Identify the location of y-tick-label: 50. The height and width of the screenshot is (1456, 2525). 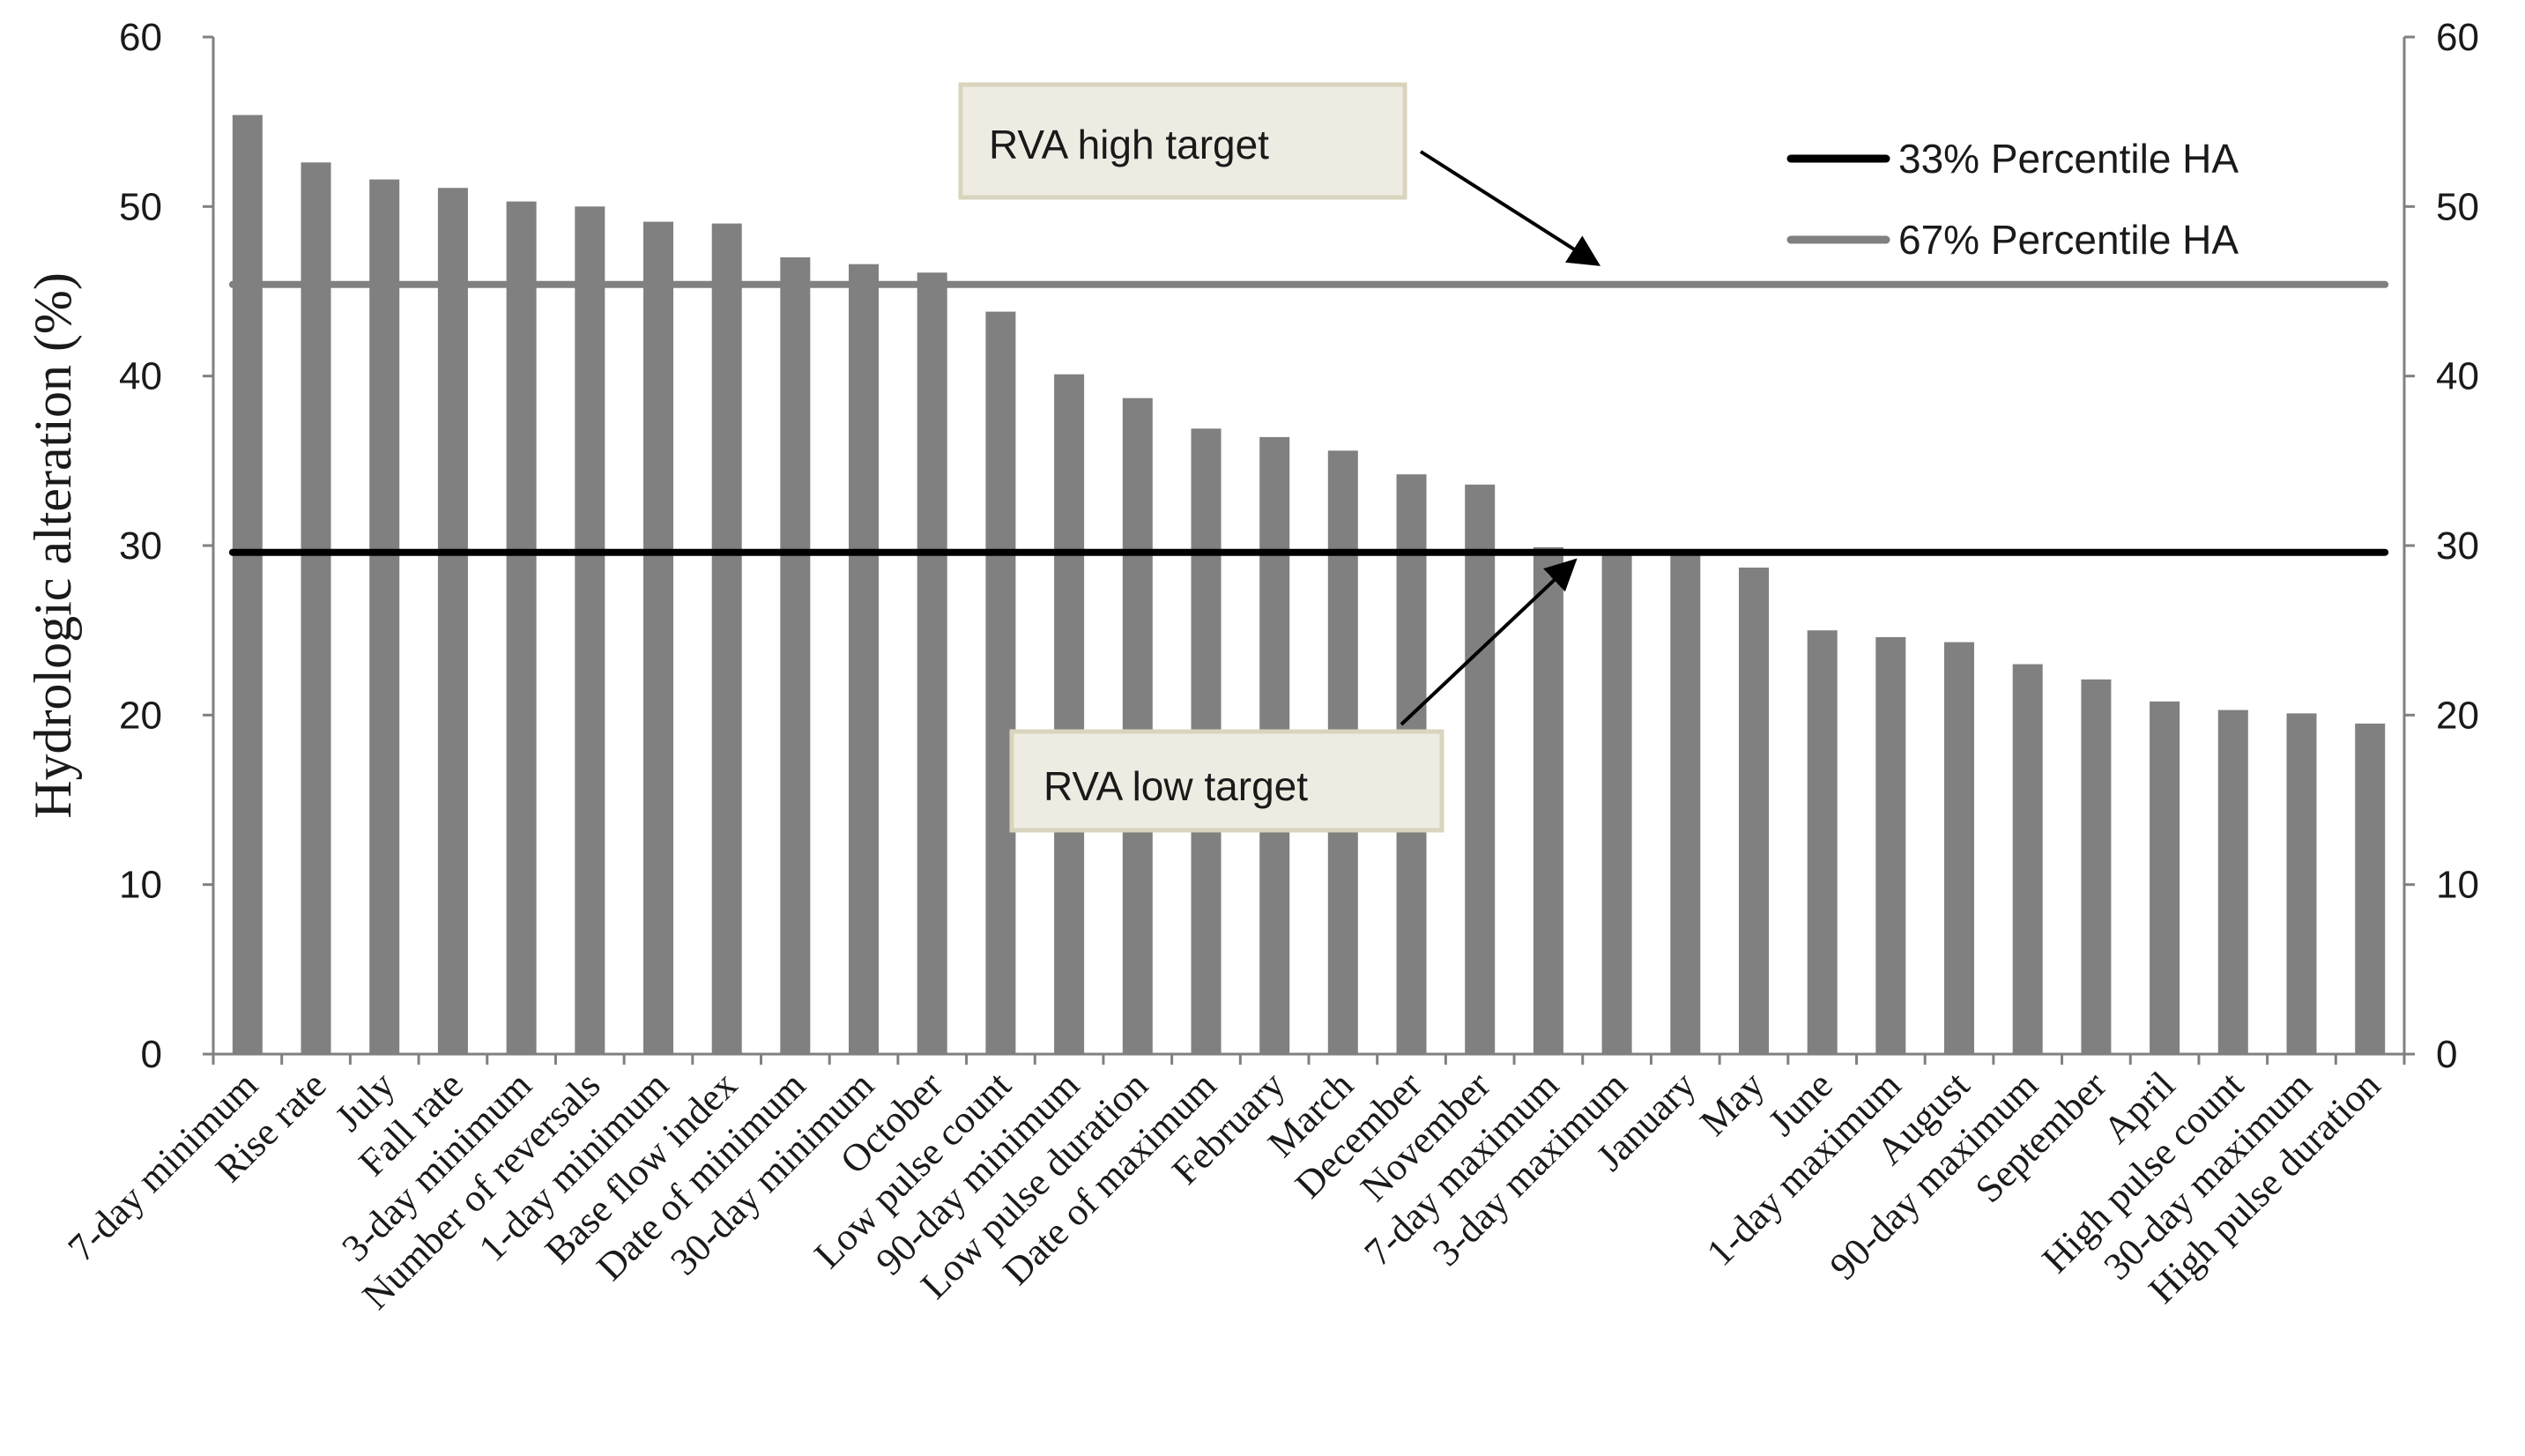
(140, 206).